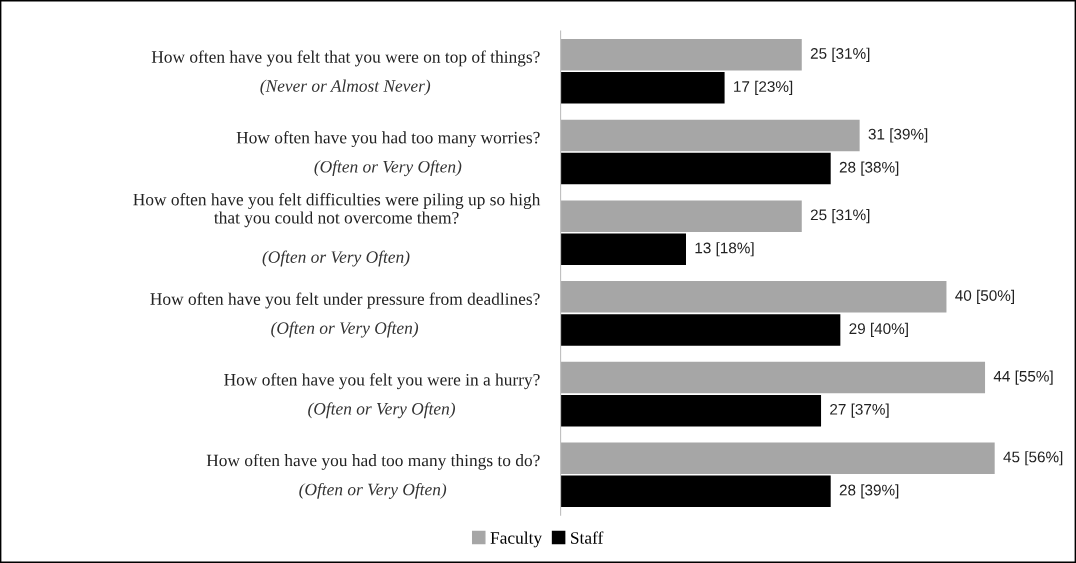  I want to click on y-tick-label: How often have you felt that you were on top of things? (Never or Almost Never), so click(345, 73).